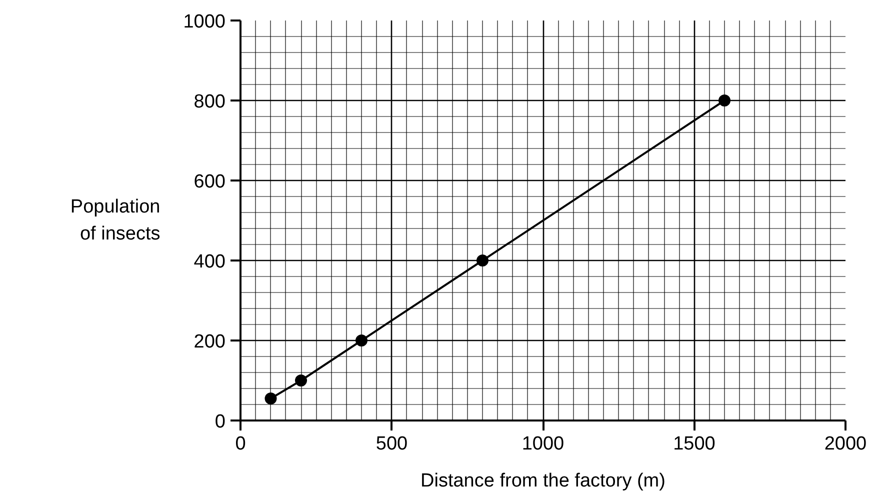 Image resolution: width=880 pixels, height=494 pixels. What do you see at coordinates (115, 220) in the screenshot?
I see `y-axis-title: Population of insects` at bounding box center [115, 220].